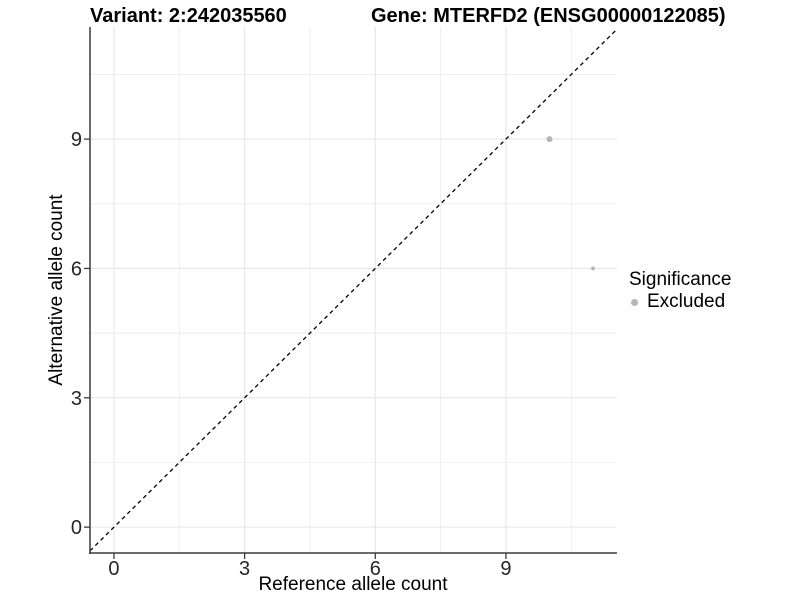 This screenshot has height=600, width=800. Describe the element at coordinates (680, 279) in the screenshot. I see `legend-title: Significance` at that location.